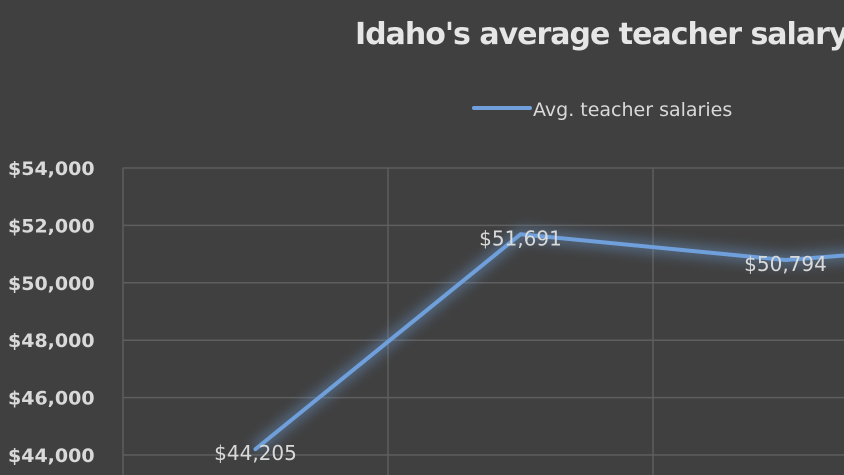 Image resolution: width=844 pixels, height=475 pixels. Describe the element at coordinates (51, 169) in the screenshot. I see `y-tick-label: $54,000` at that location.